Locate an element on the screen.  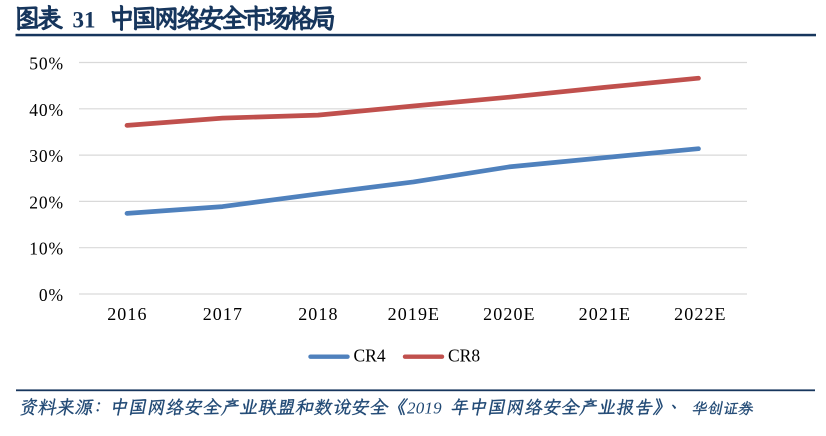
svg-text: 2021E is located at coordinates (605, 314).